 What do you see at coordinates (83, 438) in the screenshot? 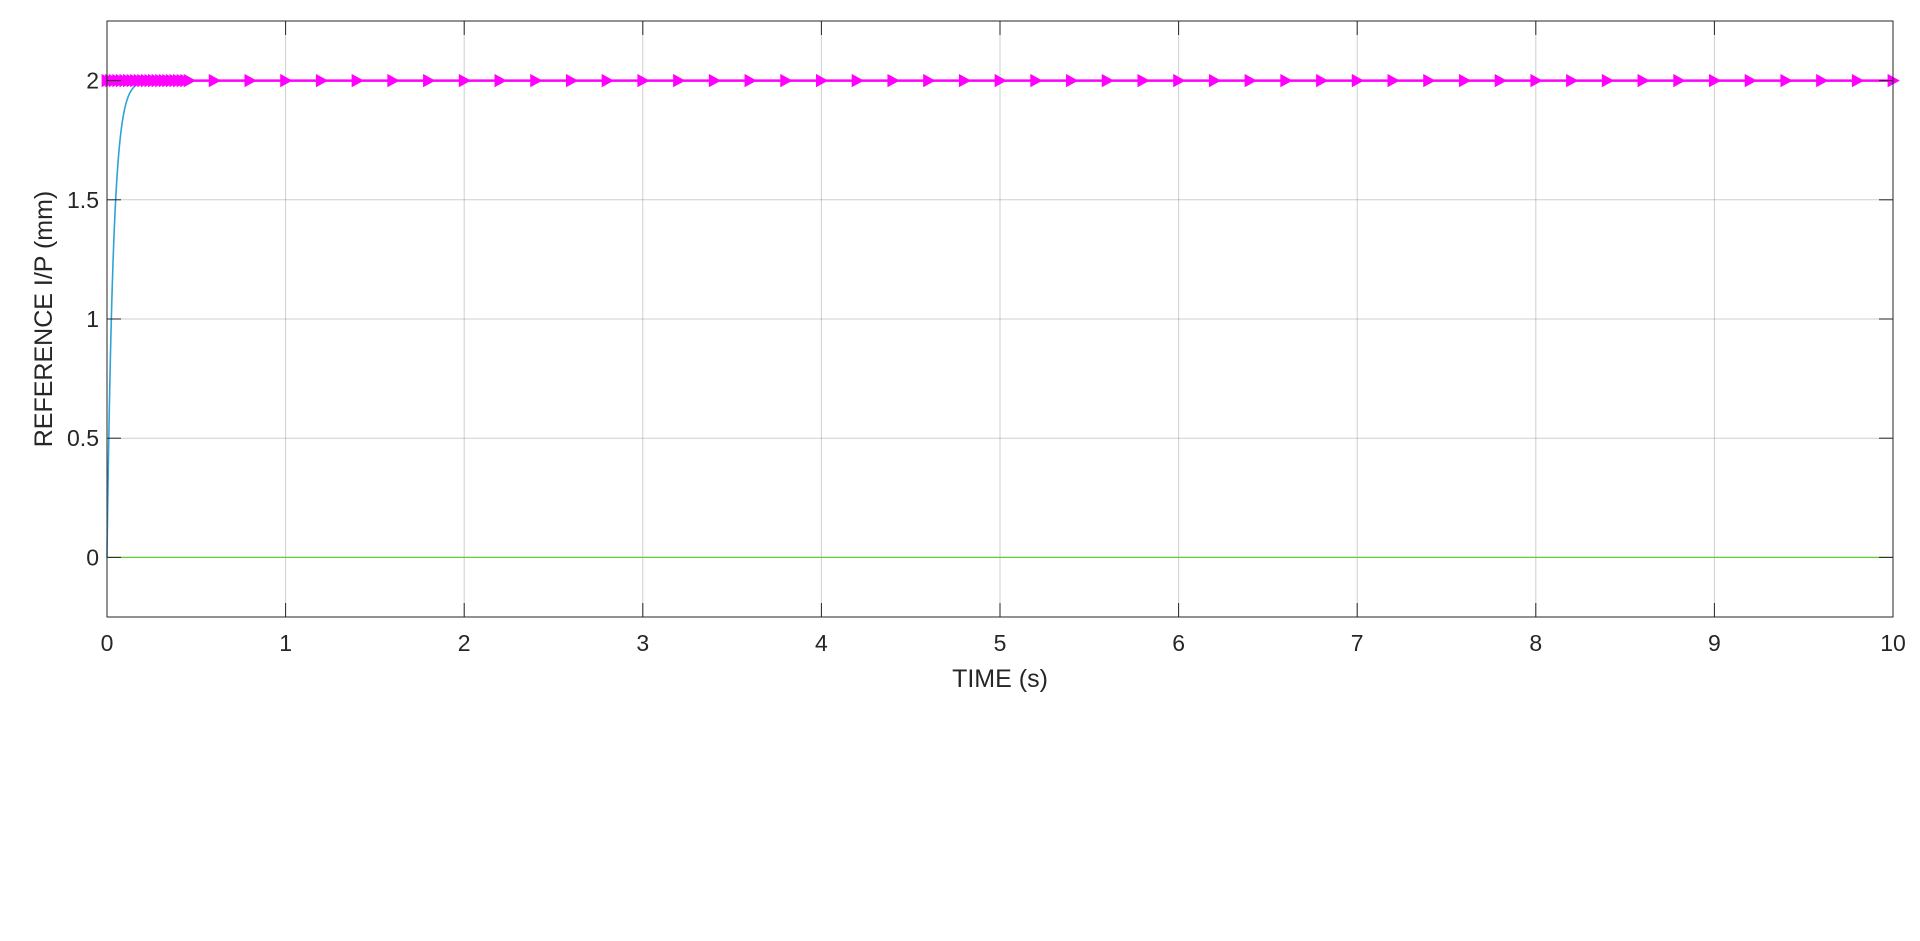
I see `y-tick-label: 0.5` at bounding box center [83, 438].